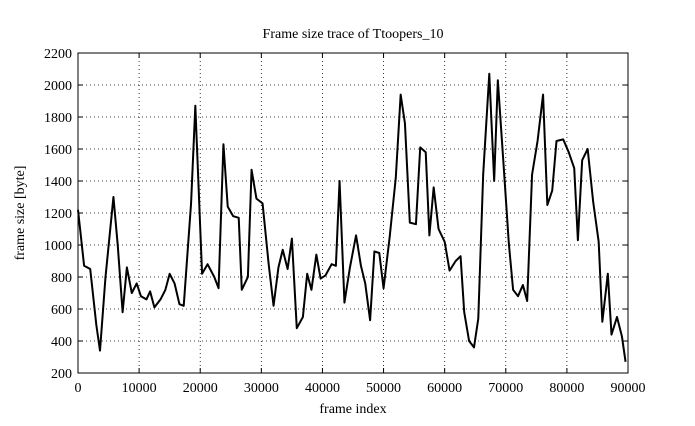 The width and height of the screenshot is (695, 426). Describe the element at coordinates (58, 54) in the screenshot. I see `y-tick-label: 2200` at that location.